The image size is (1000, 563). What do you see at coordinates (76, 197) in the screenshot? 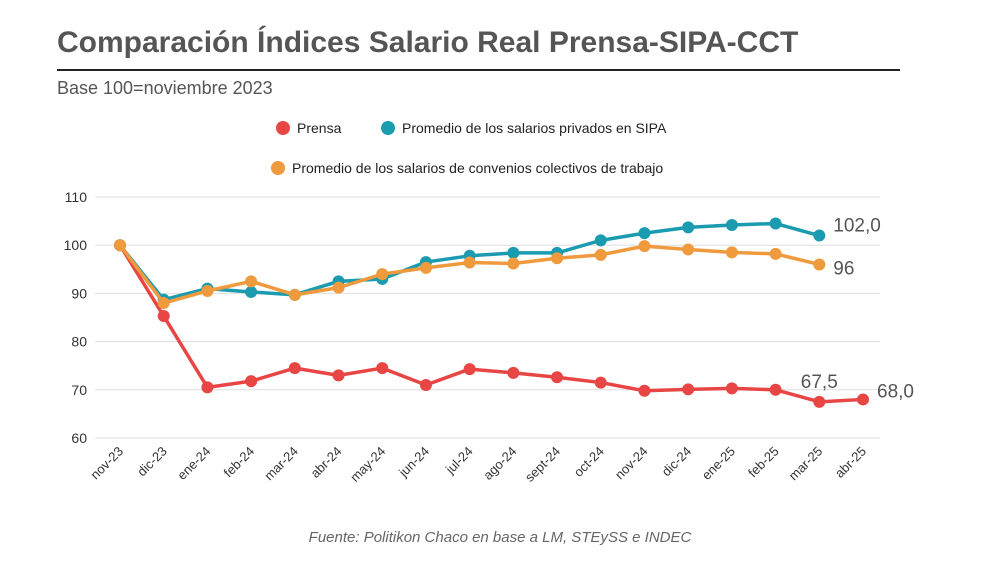
I see `y-tick-label: 110` at bounding box center [76, 197].